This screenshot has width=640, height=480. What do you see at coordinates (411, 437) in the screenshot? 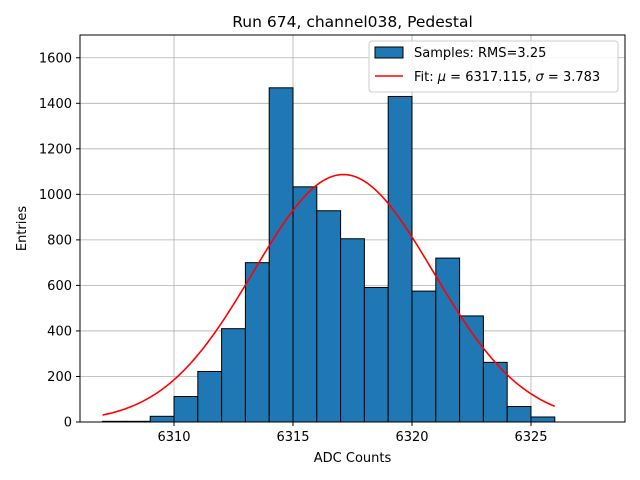
I see `x-tick-label: 6320` at bounding box center [411, 437].